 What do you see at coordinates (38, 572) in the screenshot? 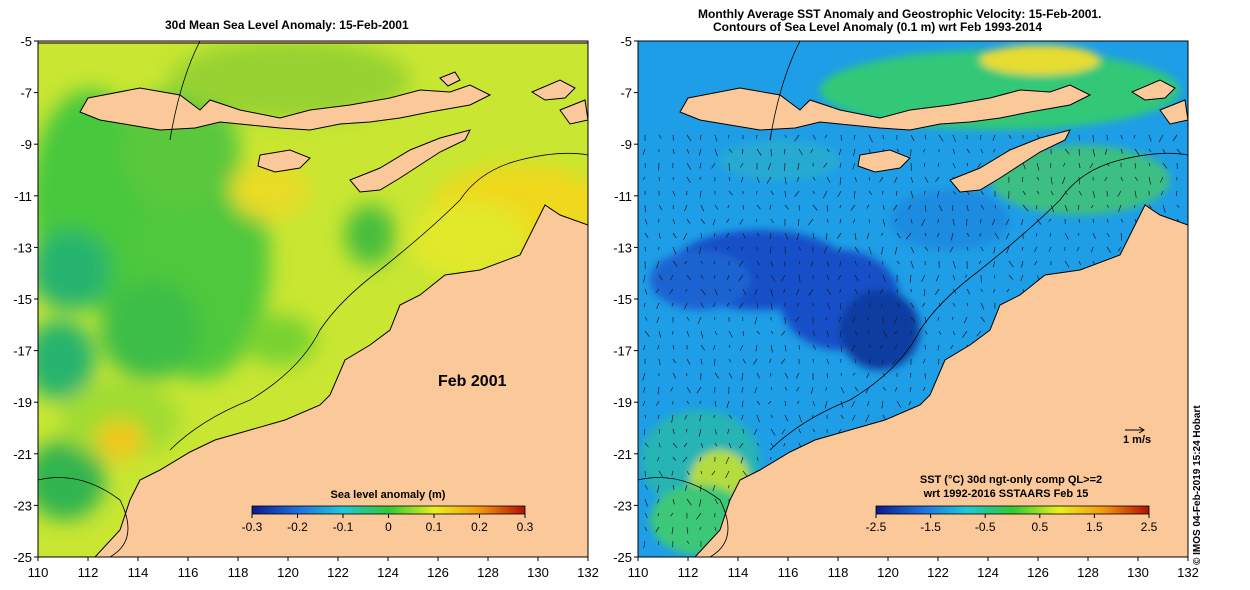
I see `left-lon-tick-label: 110` at bounding box center [38, 572].